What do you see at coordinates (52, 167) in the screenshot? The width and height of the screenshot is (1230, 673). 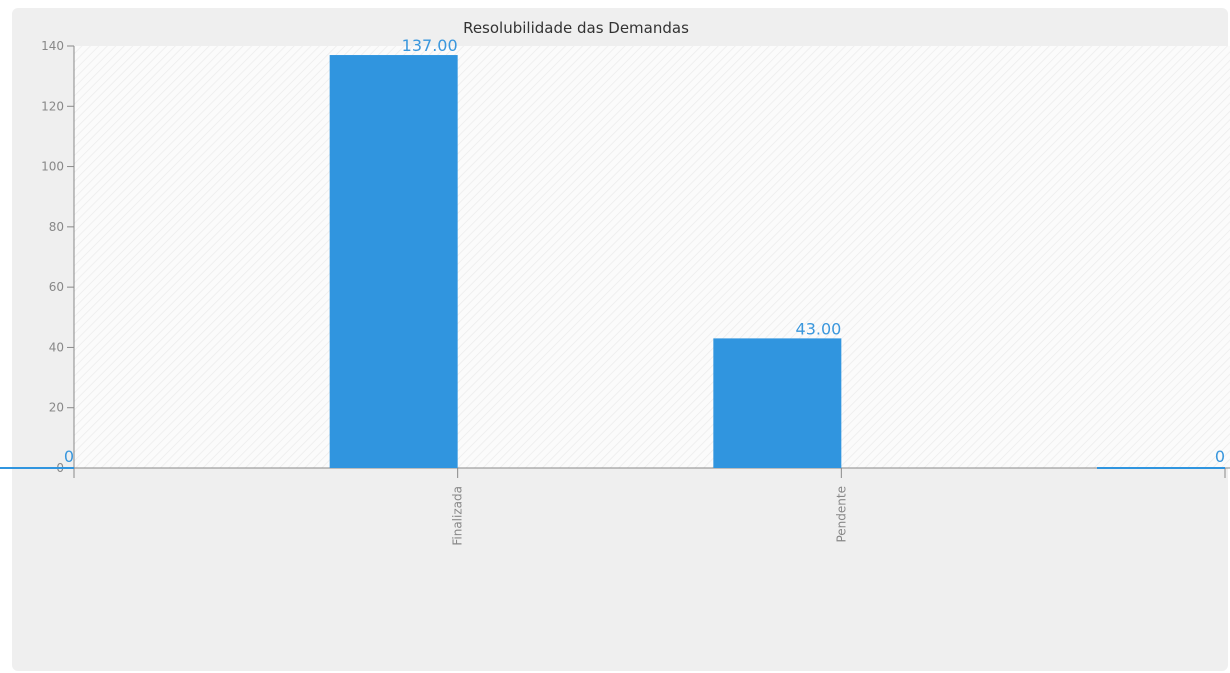 I see `y-tick-label: 100` at bounding box center [52, 167].